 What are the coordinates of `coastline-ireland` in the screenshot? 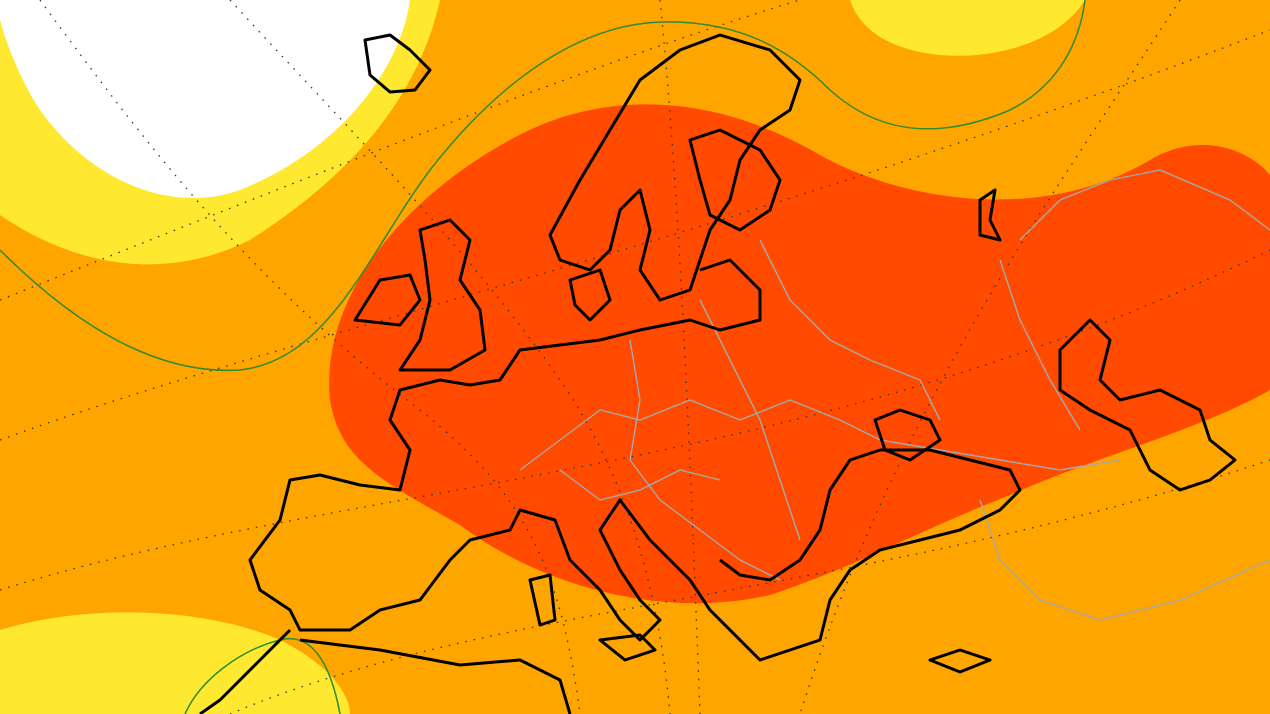 It's located at (387, 300).